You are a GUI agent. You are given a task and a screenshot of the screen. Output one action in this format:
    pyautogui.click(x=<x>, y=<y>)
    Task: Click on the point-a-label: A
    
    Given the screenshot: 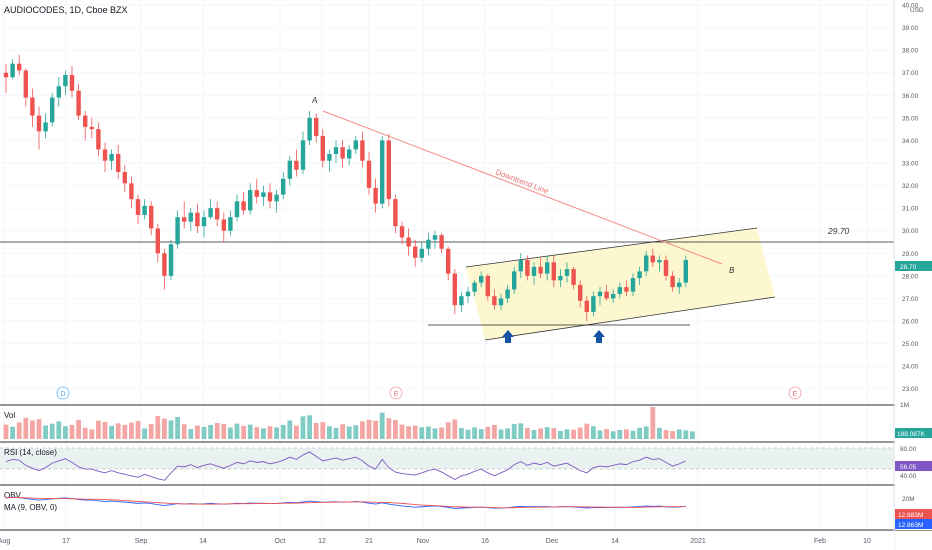 What is the action you would take?
    pyautogui.click(x=314, y=100)
    